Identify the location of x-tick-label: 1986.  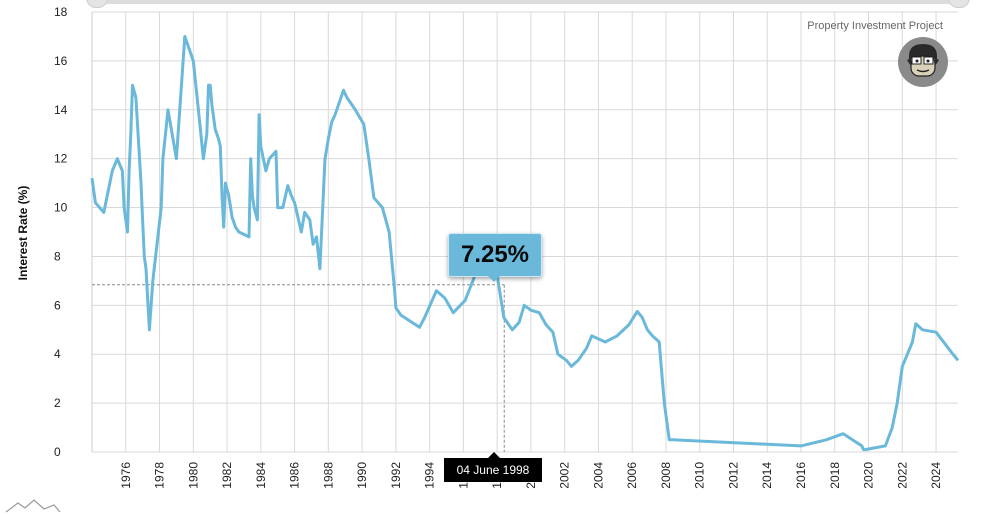
(295, 475).